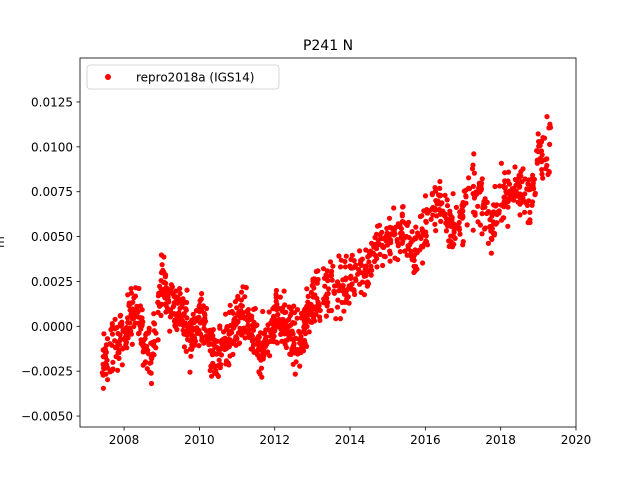  I want to click on x-tick-label: 2020, so click(576, 440).